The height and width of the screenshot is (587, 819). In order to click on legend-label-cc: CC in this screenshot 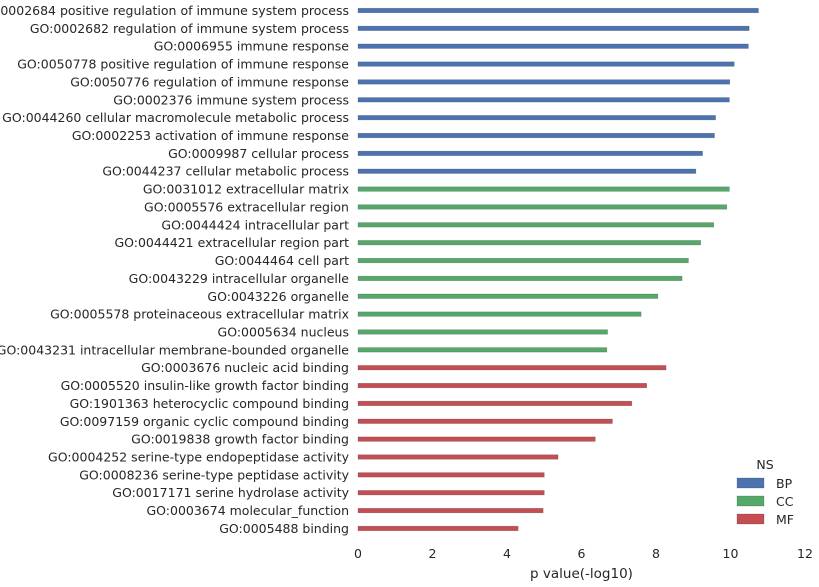, I will do `click(785, 501)`.